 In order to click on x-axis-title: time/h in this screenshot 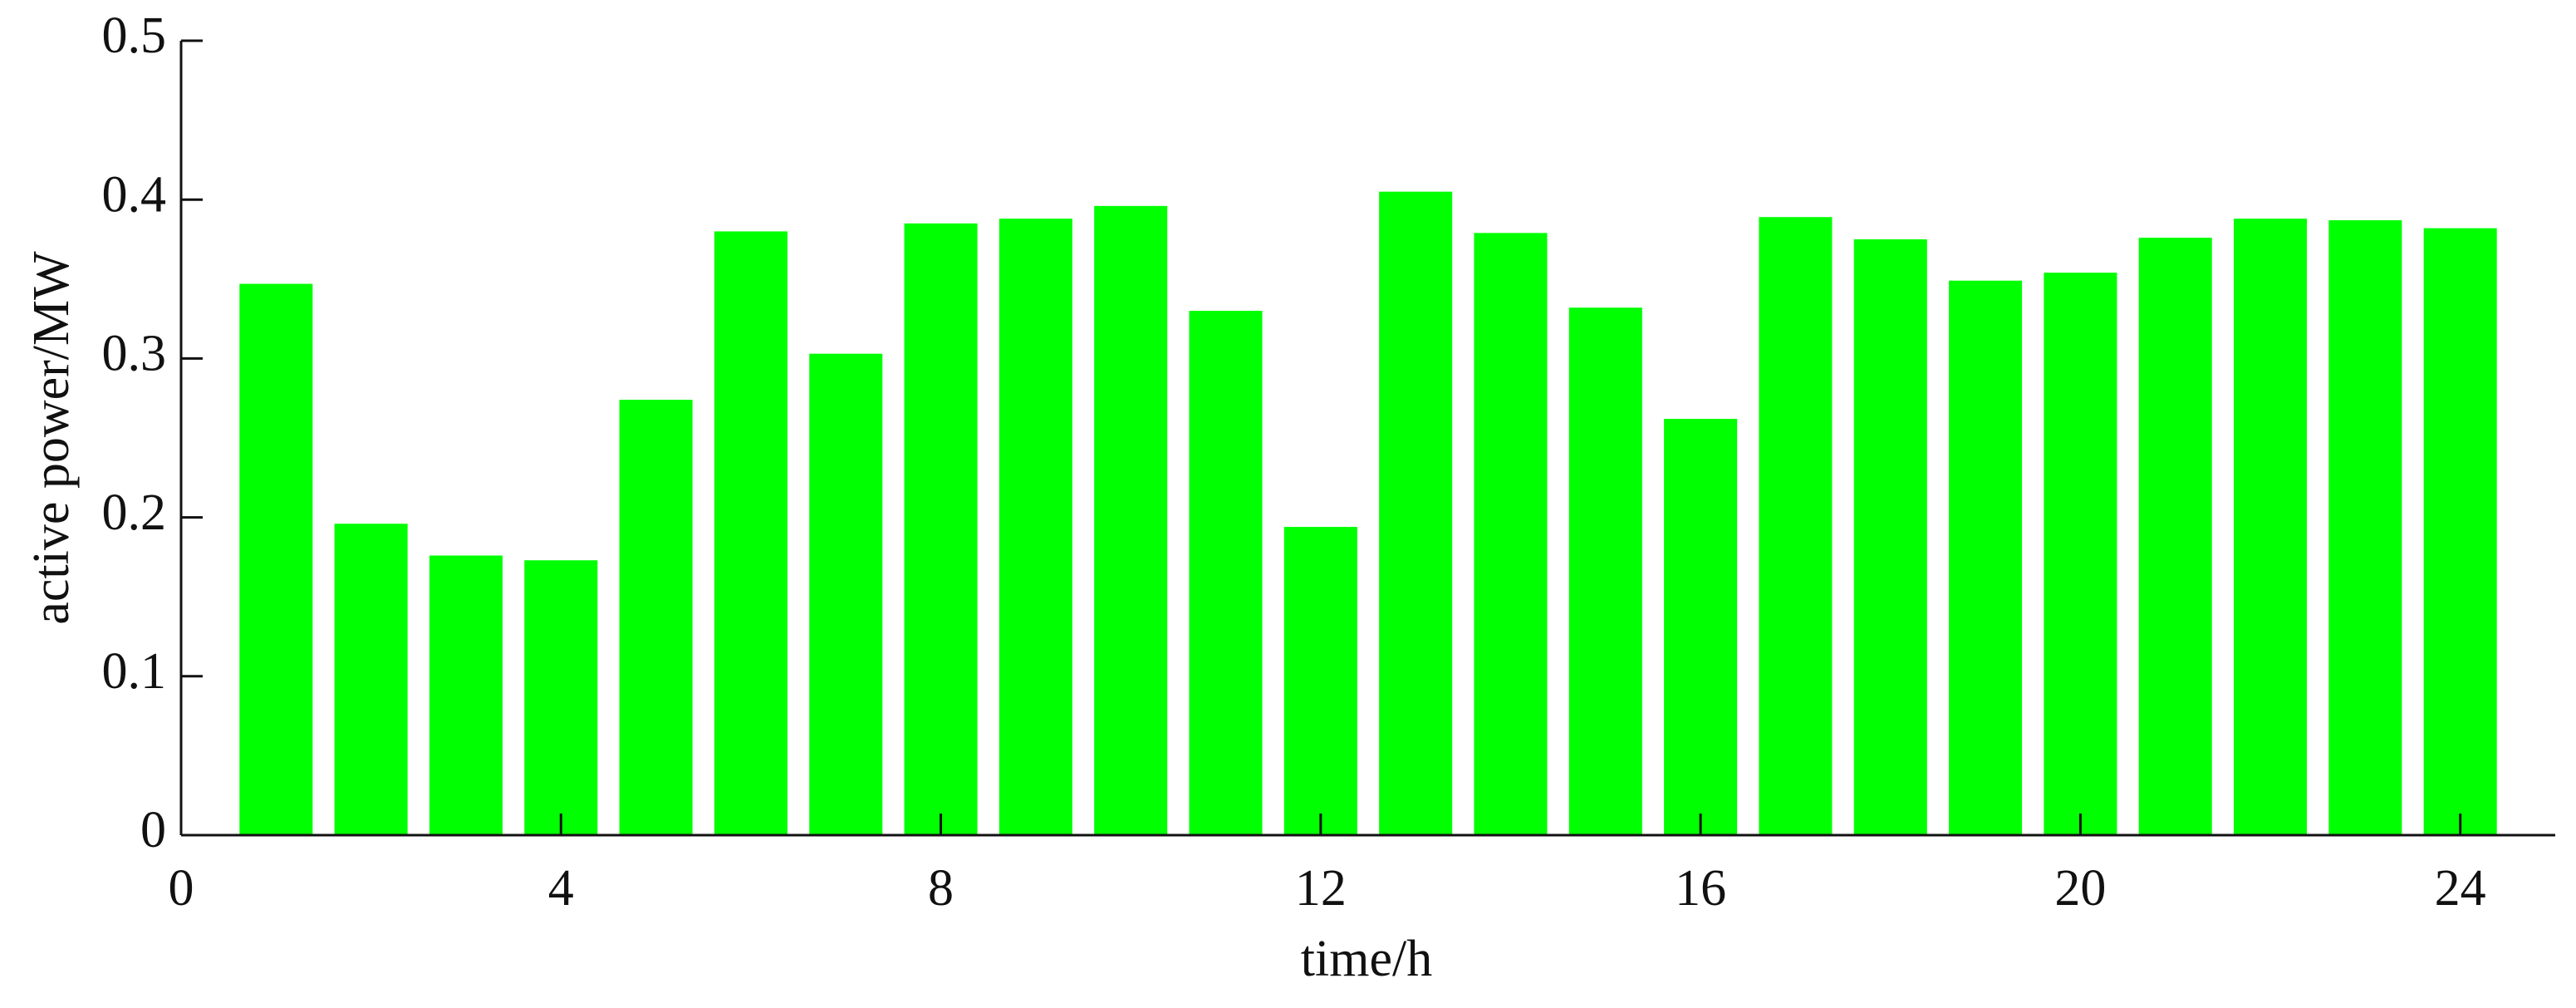, I will do `click(1366, 959)`.